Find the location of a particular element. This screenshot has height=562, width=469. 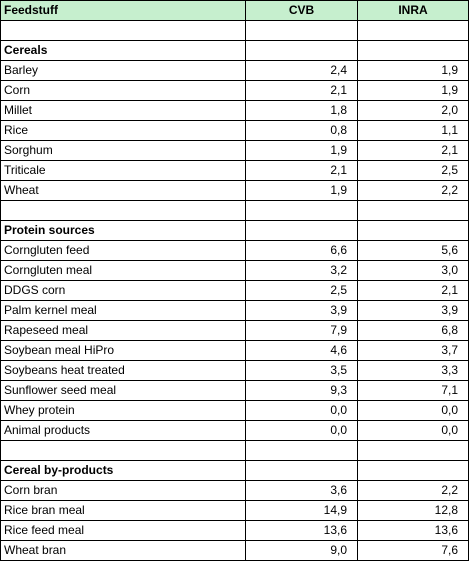

table-row: Soybeans heat treated 3,5 3,3 is located at coordinates (234, 370).